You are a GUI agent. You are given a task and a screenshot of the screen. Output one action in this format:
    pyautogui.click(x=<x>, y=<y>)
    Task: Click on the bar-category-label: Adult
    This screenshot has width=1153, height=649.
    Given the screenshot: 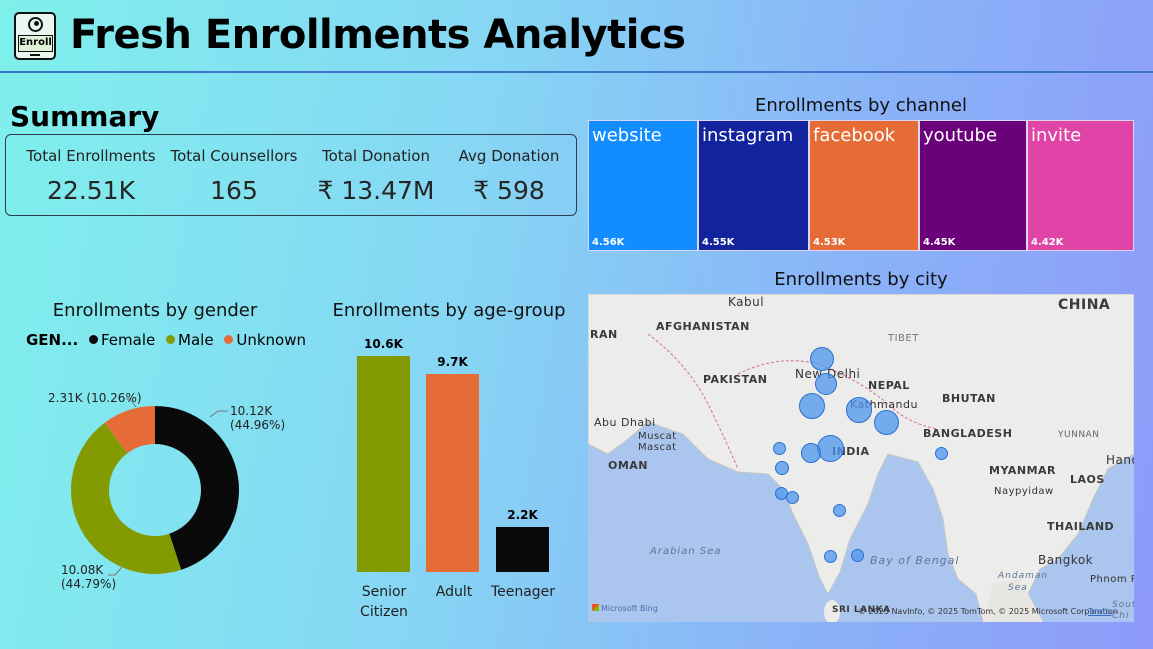 What is the action you would take?
    pyautogui.click(x=454, y=592)
    